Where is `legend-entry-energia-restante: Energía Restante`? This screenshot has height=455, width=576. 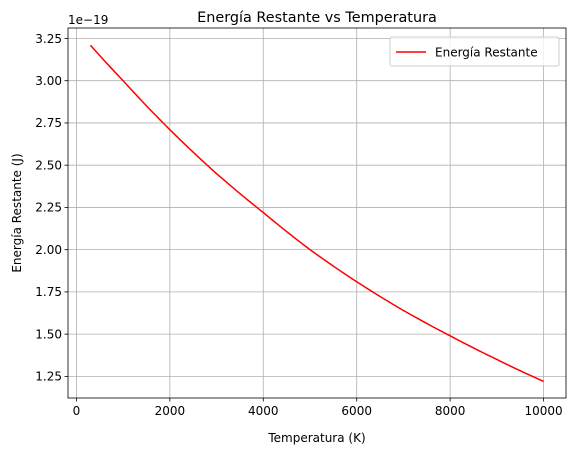
legend-entry-energia-restante: Energía Restante is located at coordinates (486, 53).